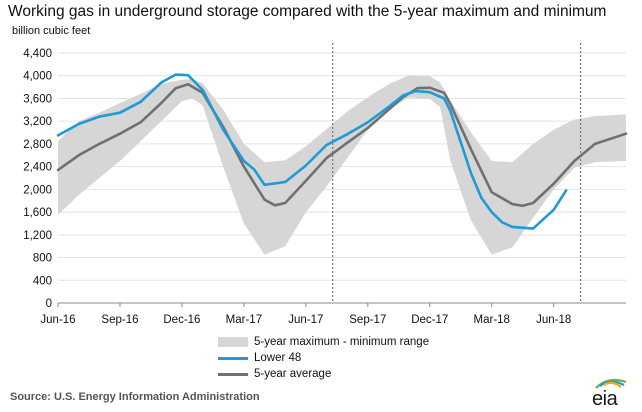 The height and width of the screenshot is (412, 642). Describe the element at coordinates (492, 320) in the screenshot. I see `x-tick-label: Mar-18` at that location.